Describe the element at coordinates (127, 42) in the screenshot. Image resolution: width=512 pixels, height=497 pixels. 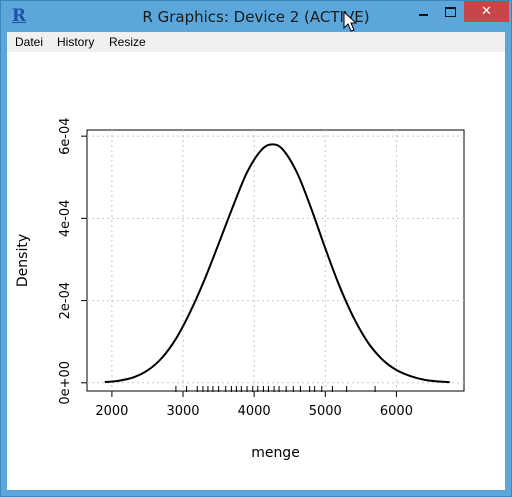
I see `menu-resize: Resize` at that location.